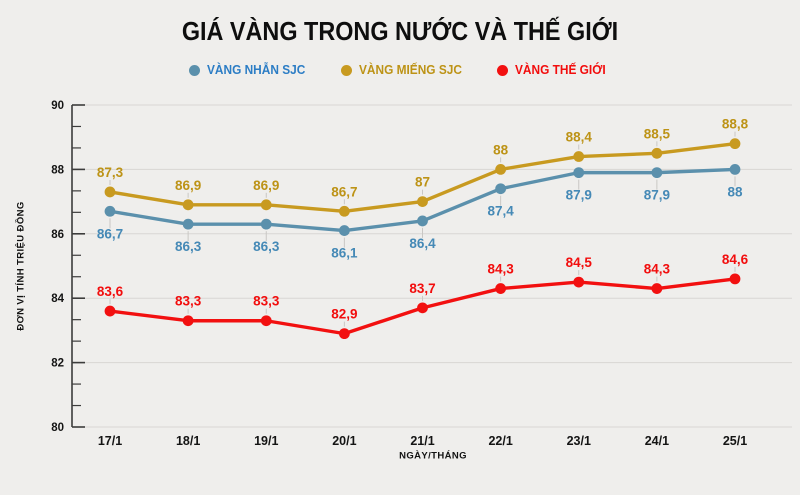 The width and height of the screenshot is (800, 495). Describe the element at coordinates (579, 441) in the screenshot. I see `x-axis-tick-label: 23/1` at that location.